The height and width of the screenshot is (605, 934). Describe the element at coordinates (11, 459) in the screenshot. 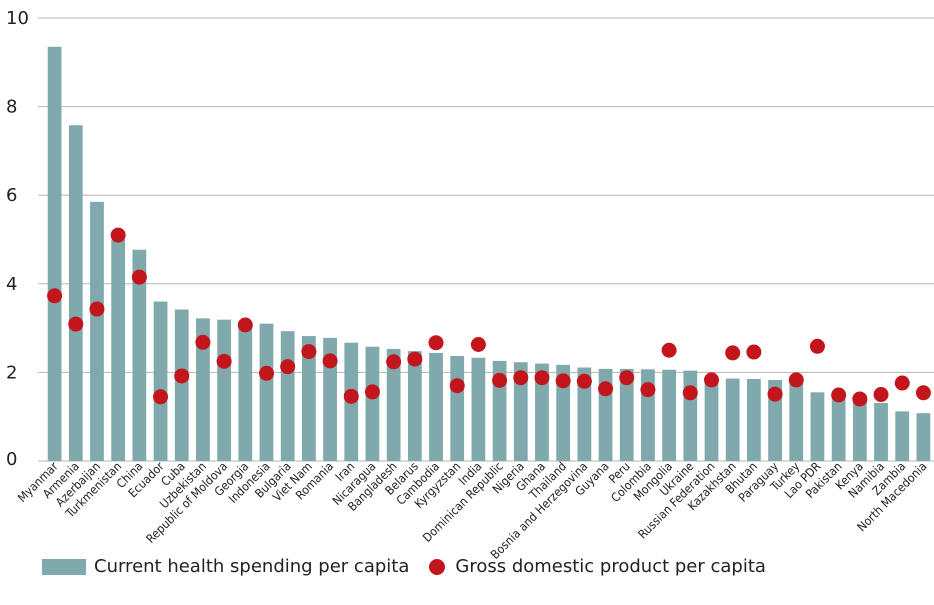

I see `y-tick-label: 0` at that location.